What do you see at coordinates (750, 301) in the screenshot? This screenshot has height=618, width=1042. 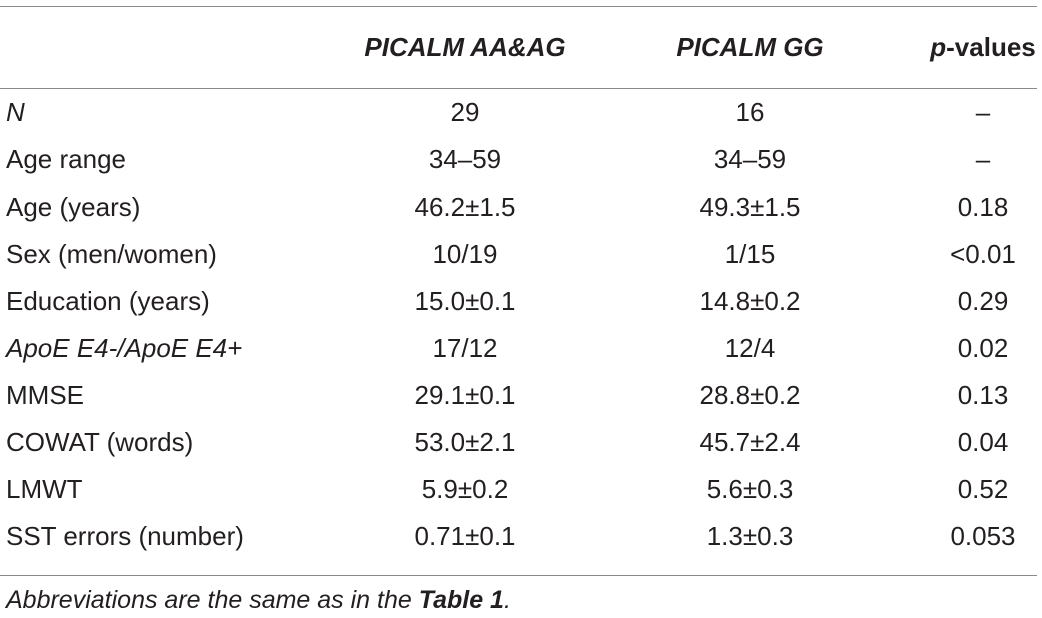 I see `cell-gg: 14.8±0.2` at bounding box center [750, 301].